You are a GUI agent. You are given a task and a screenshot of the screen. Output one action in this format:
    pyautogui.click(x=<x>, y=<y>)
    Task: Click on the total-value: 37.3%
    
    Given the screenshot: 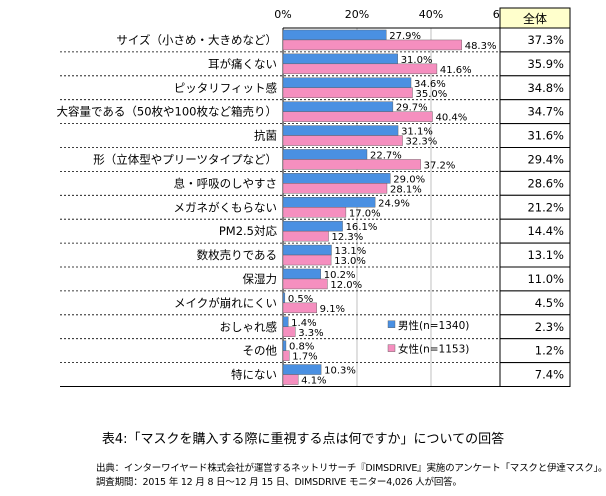 What is the action you would take?
    pyautogui.click(x=545, y=40)
    